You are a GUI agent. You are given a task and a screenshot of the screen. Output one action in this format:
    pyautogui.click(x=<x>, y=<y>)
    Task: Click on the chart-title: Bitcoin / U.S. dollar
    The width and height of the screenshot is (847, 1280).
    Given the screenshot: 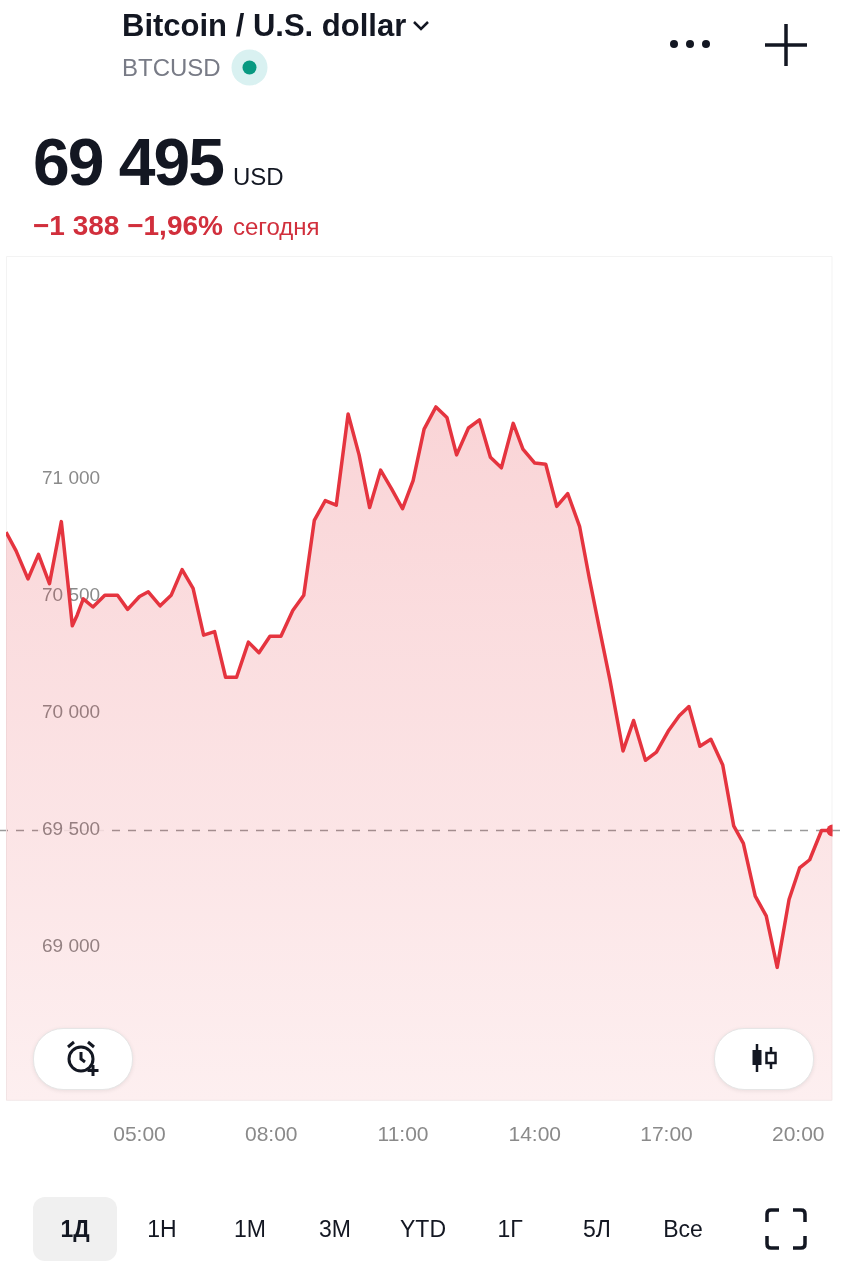 What is the action you would take?
    pyautogui.click(x=264, y=26)
    